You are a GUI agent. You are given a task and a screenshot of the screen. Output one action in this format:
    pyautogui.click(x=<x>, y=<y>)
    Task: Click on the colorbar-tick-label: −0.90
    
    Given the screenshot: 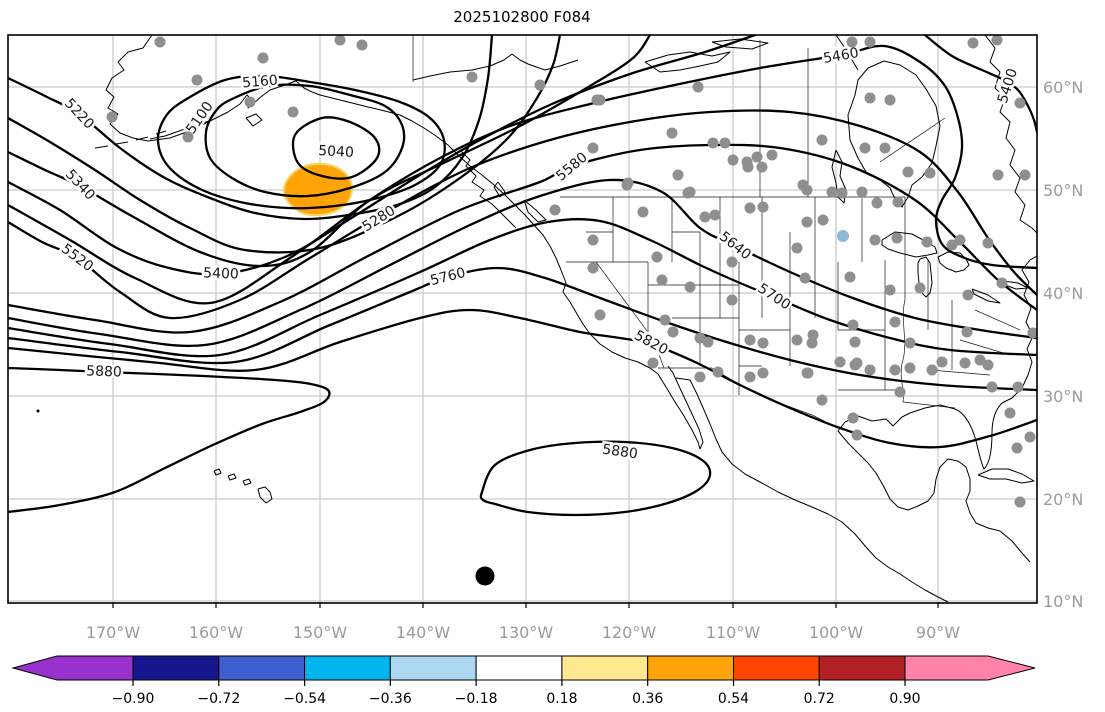 What is the action you would take?
    pyautogui.click(x=133, y=699)
    